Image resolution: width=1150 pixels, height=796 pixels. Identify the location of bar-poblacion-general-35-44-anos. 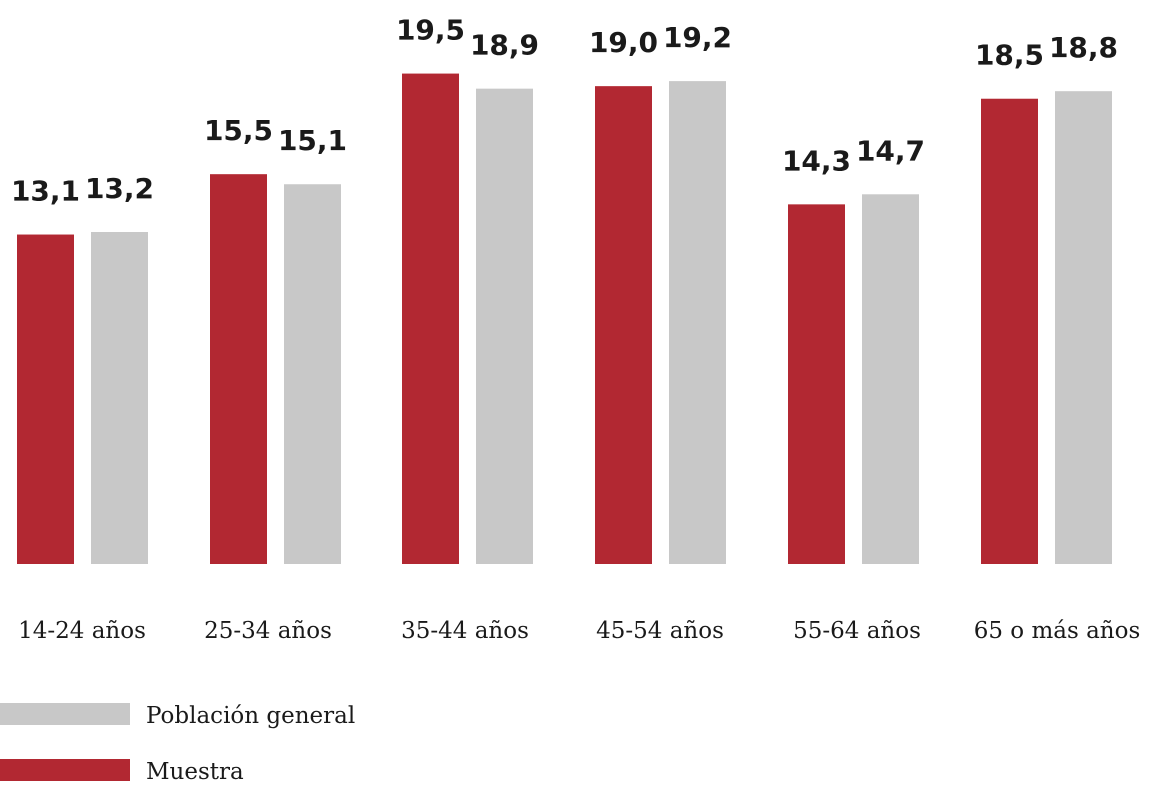
(504, 326).